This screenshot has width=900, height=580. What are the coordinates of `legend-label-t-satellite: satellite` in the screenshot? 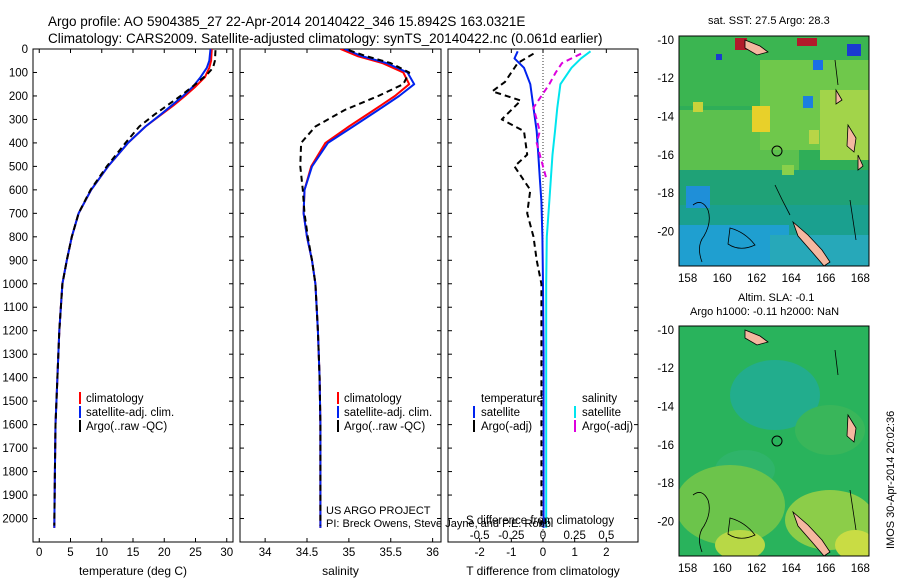 It's located at (500, 413).